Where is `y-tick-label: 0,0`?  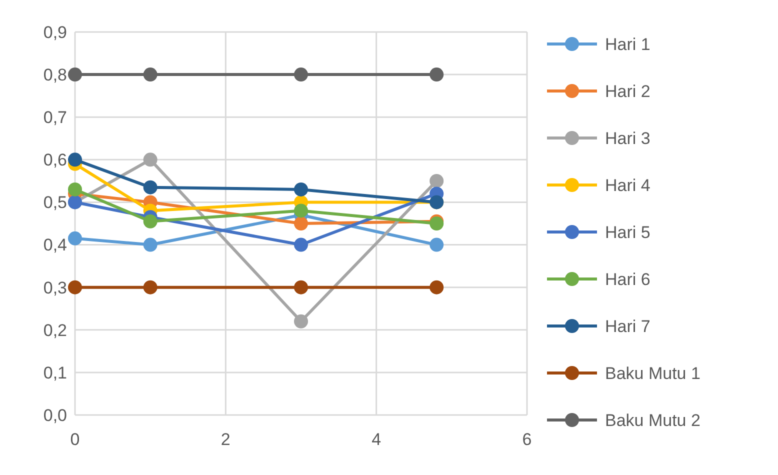 y-tick-label: 0,0 is located at coordinates (55, 415).